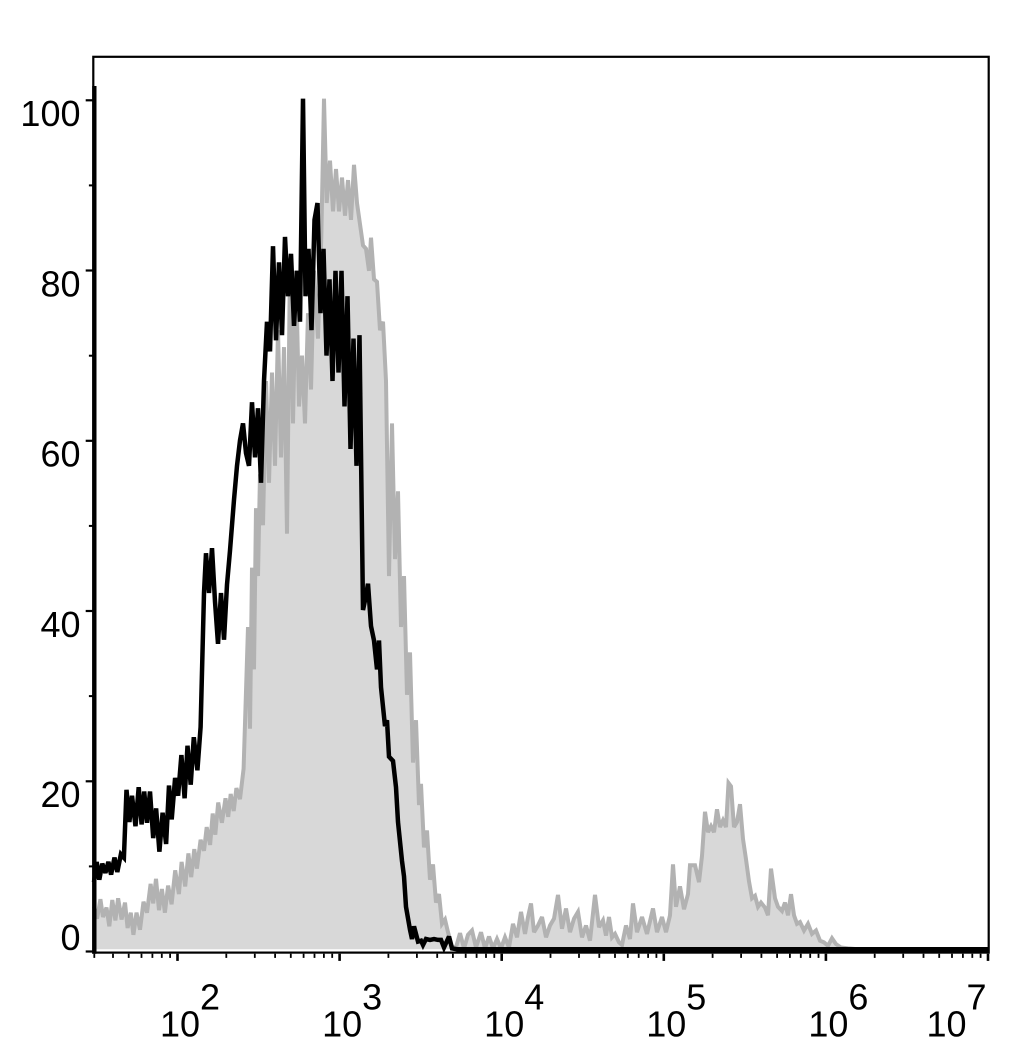 This screenshot has width=1014, height=1039. What do you see at coordinates (60, 624) in the screenshot?
I see `svg-text: 40` at bounding box center [60, 624].